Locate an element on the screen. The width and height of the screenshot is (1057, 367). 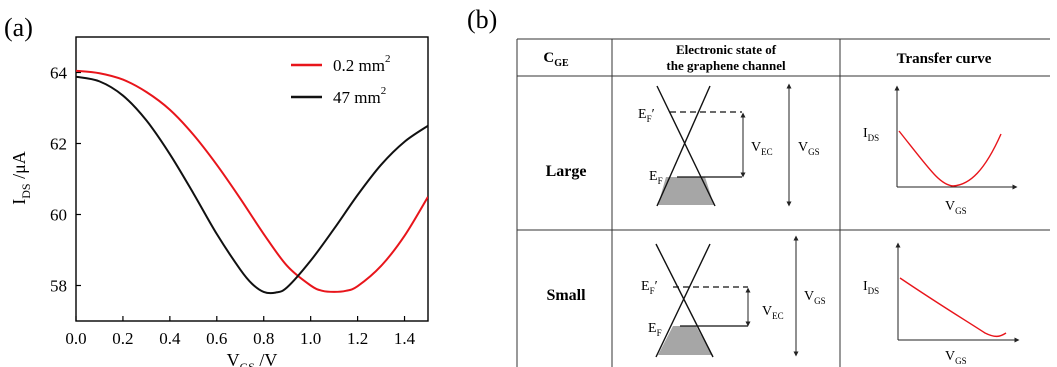
header-electronic-state-line1: Electronic state of is located at coordinates (726, 49).